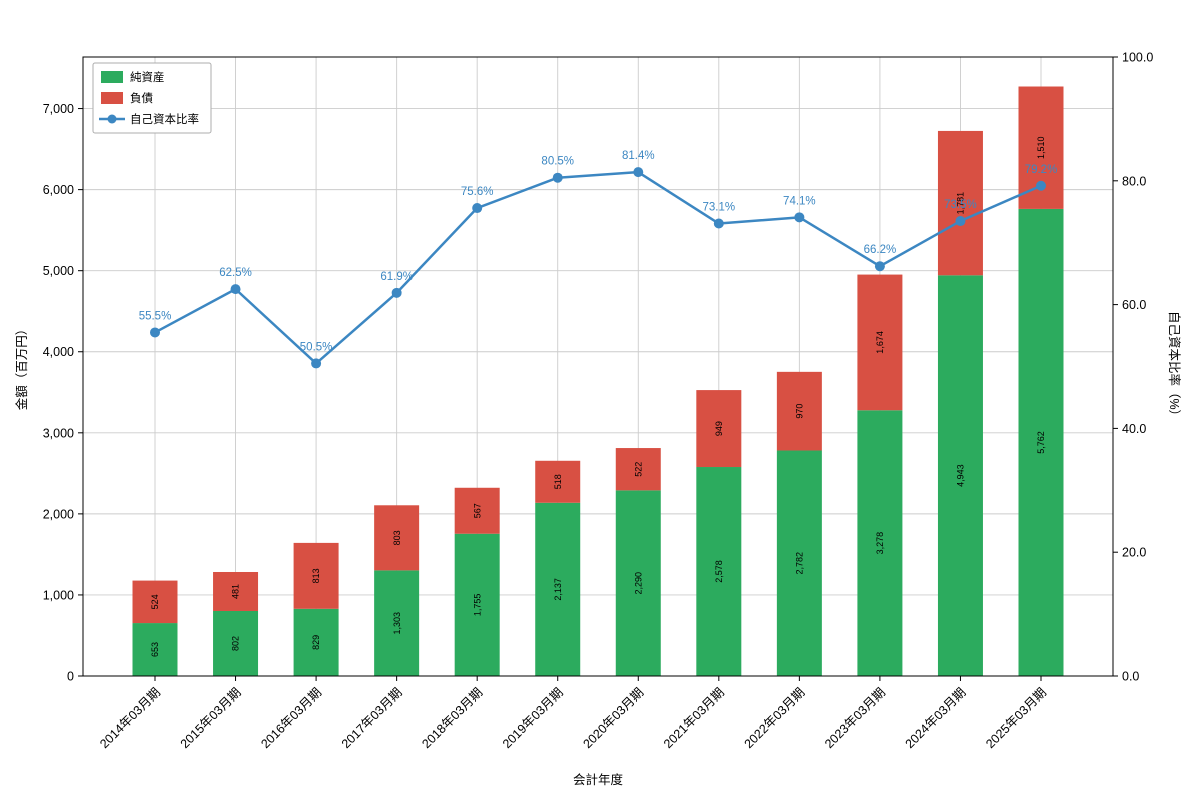  I want to click on equity-ratio-label: 75.6%, so click(477, 192).